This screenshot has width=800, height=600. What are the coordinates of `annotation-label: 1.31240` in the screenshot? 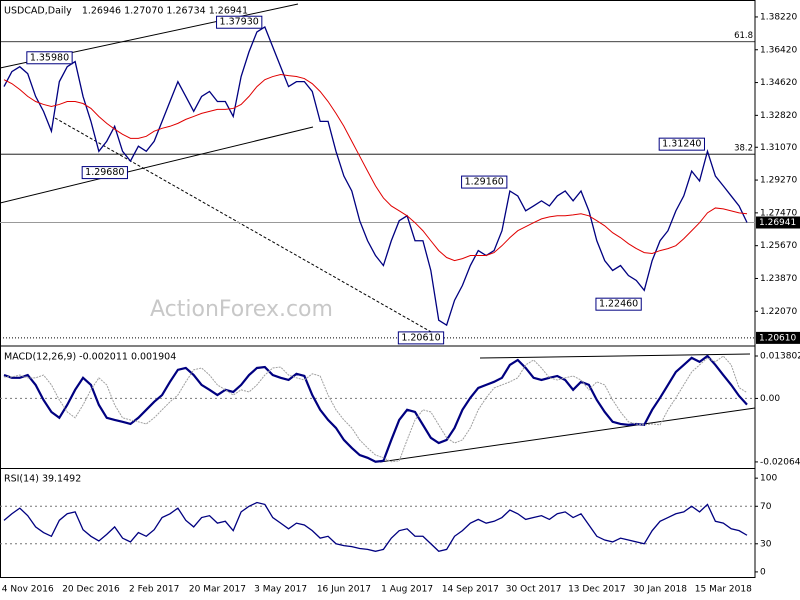 It's located at (681, 144).